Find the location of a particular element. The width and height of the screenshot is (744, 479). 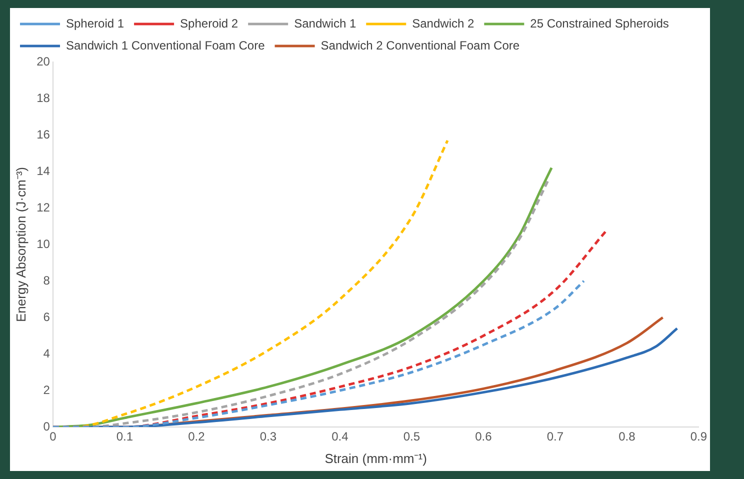

y-tick-label: 18 is located at coordinates (43, 97).